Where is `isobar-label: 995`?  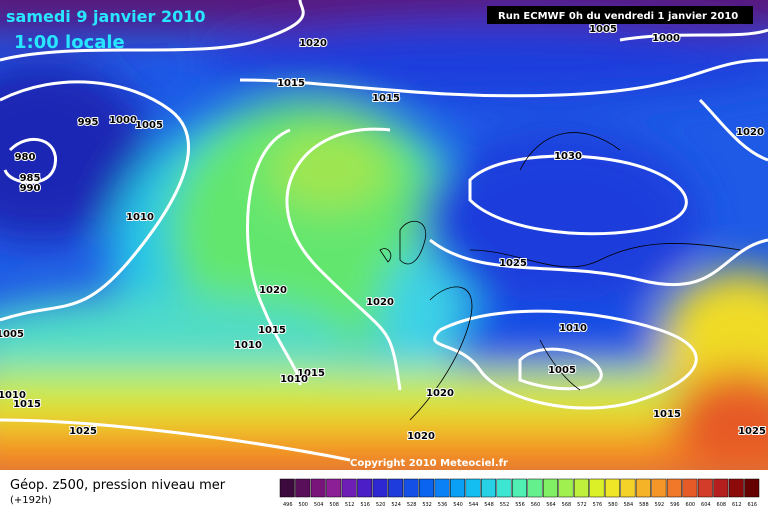 isobar-label: 995 is located at coordinates (88, 122).